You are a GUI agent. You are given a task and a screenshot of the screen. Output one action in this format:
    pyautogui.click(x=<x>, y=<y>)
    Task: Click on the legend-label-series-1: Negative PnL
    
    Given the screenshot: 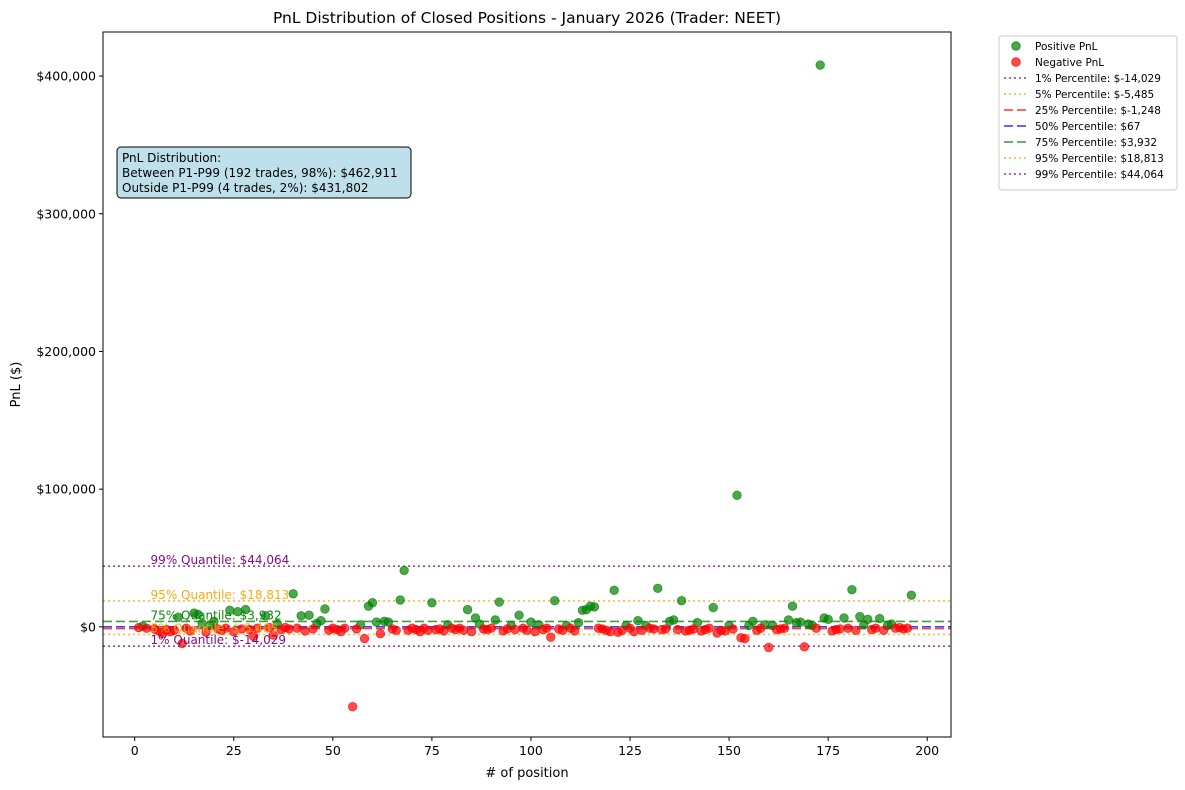 What is the action you would take?
    pyautogui.click(x=1069, y=63)
    